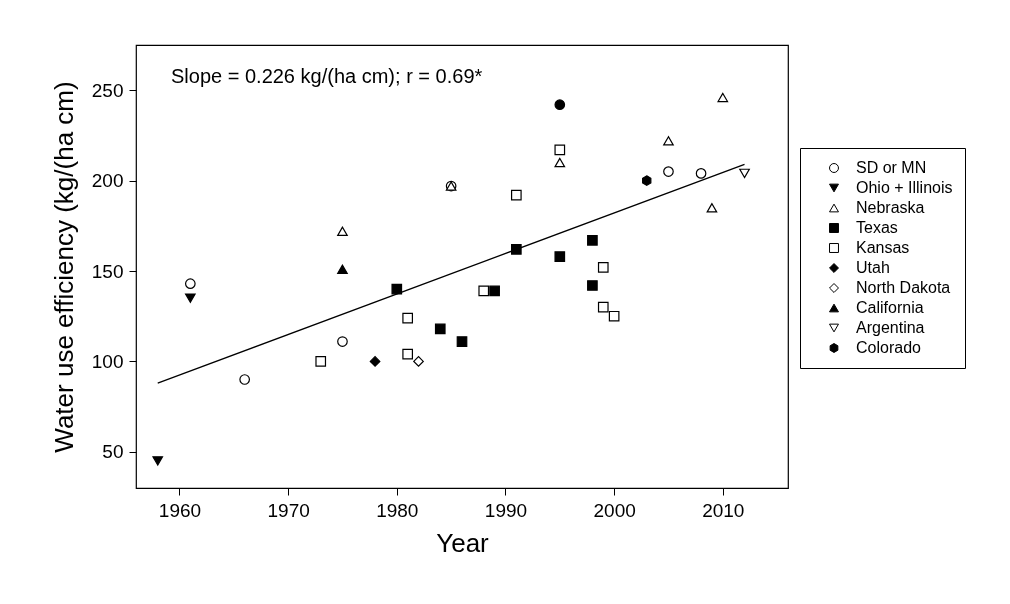 This screenshot has height=604, width=1010. I want to click on legend-label: SD or MN, so click(891, 167).